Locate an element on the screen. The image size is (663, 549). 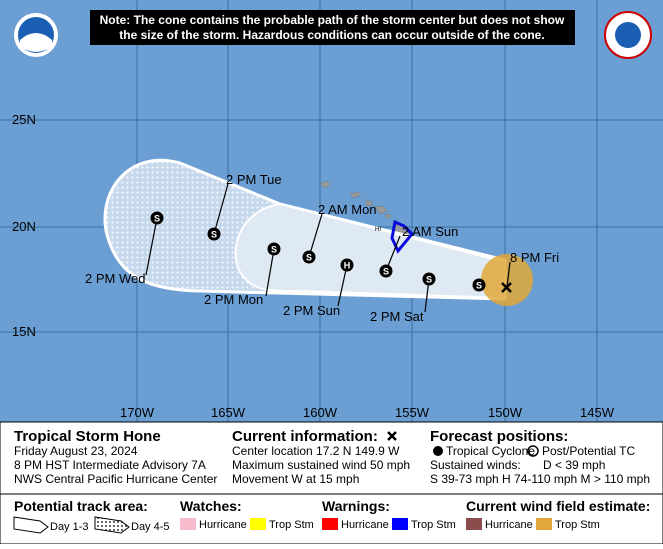
current-line: Movement W at 15 mph is located at coordinates (295, 479).